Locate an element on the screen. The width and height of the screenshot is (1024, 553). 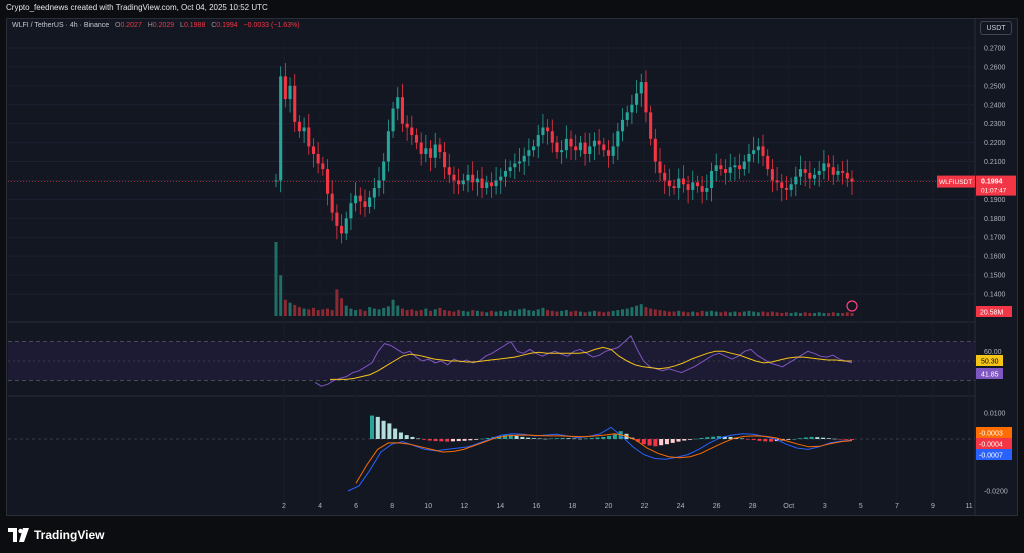
close-value: 0.1994 is located at coordinates (227, 25).